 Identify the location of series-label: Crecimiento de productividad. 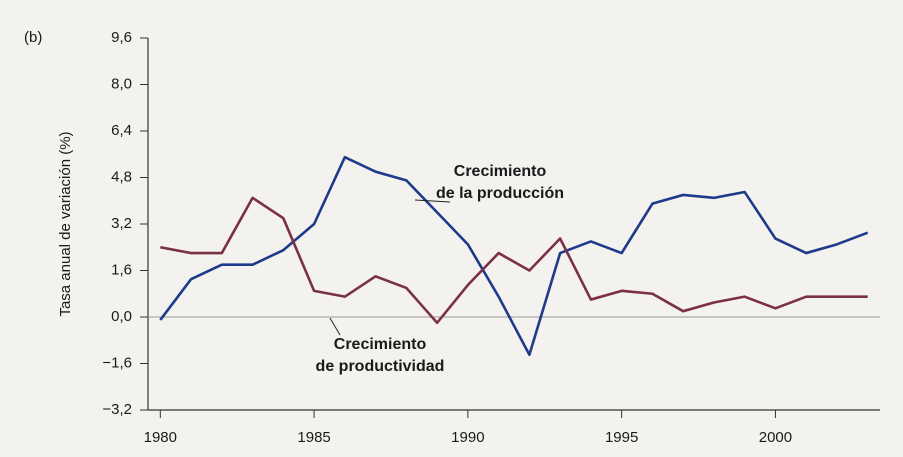
(380, 355).